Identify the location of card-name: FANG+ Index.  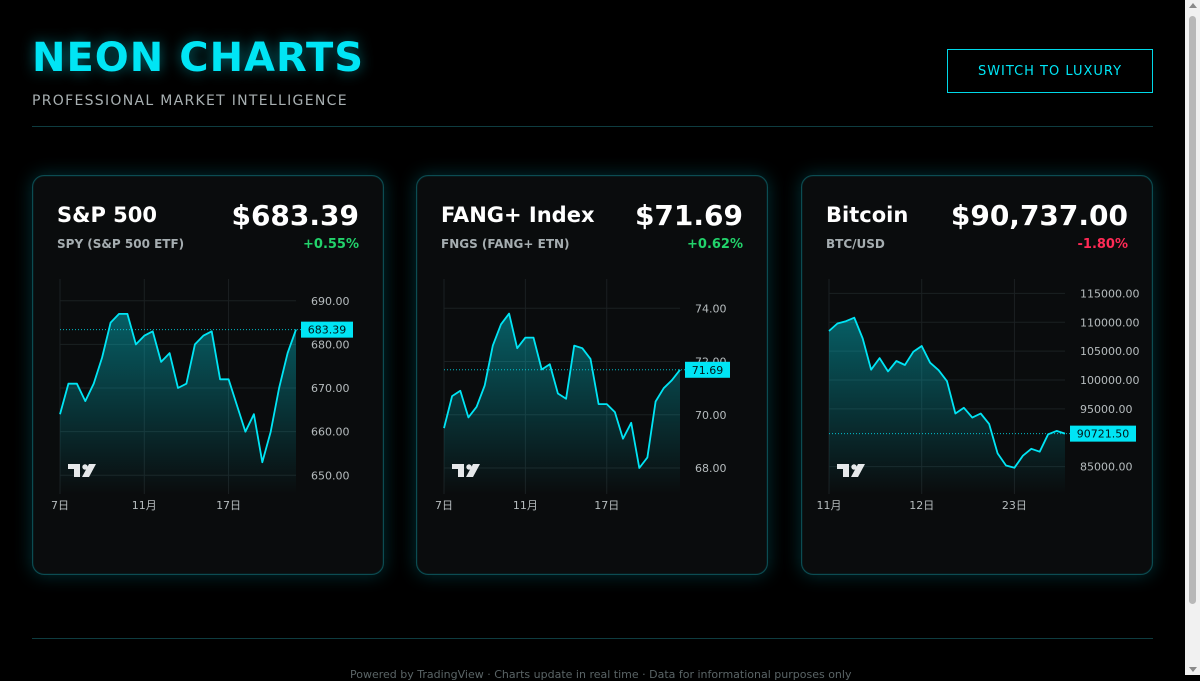
(518, 215).